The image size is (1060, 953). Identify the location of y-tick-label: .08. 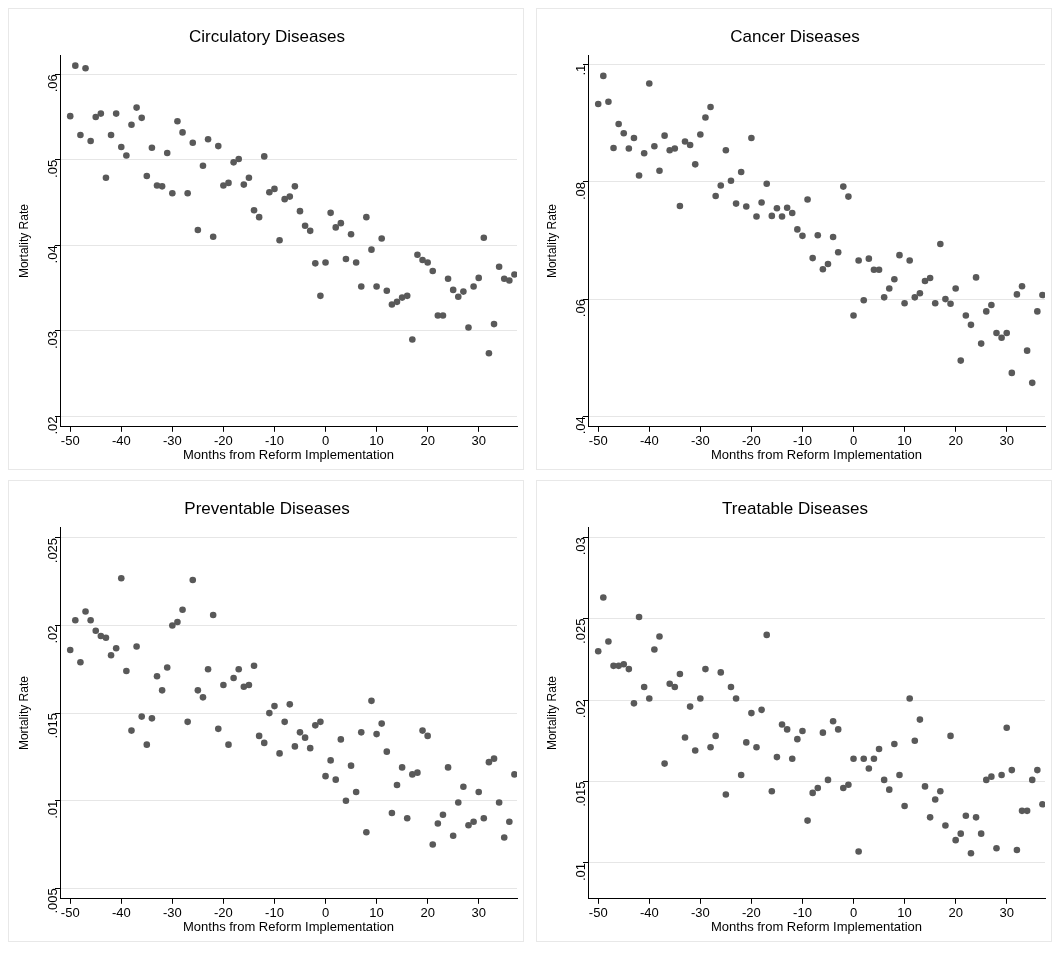
(580, 191).